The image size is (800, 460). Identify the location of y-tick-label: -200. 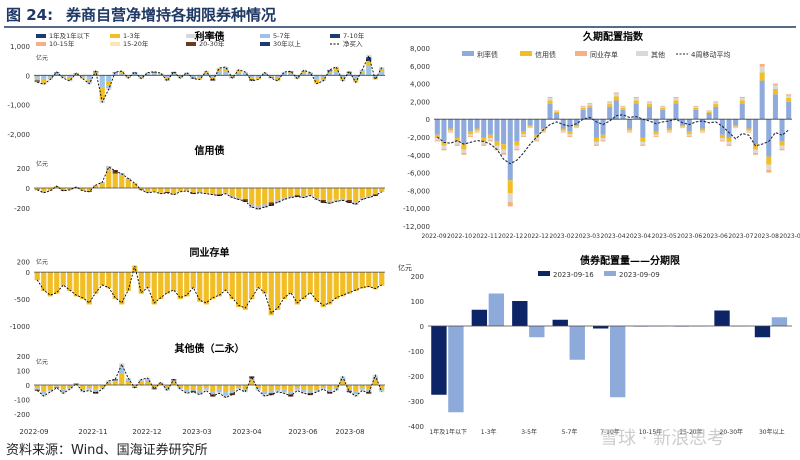
(416, 377).